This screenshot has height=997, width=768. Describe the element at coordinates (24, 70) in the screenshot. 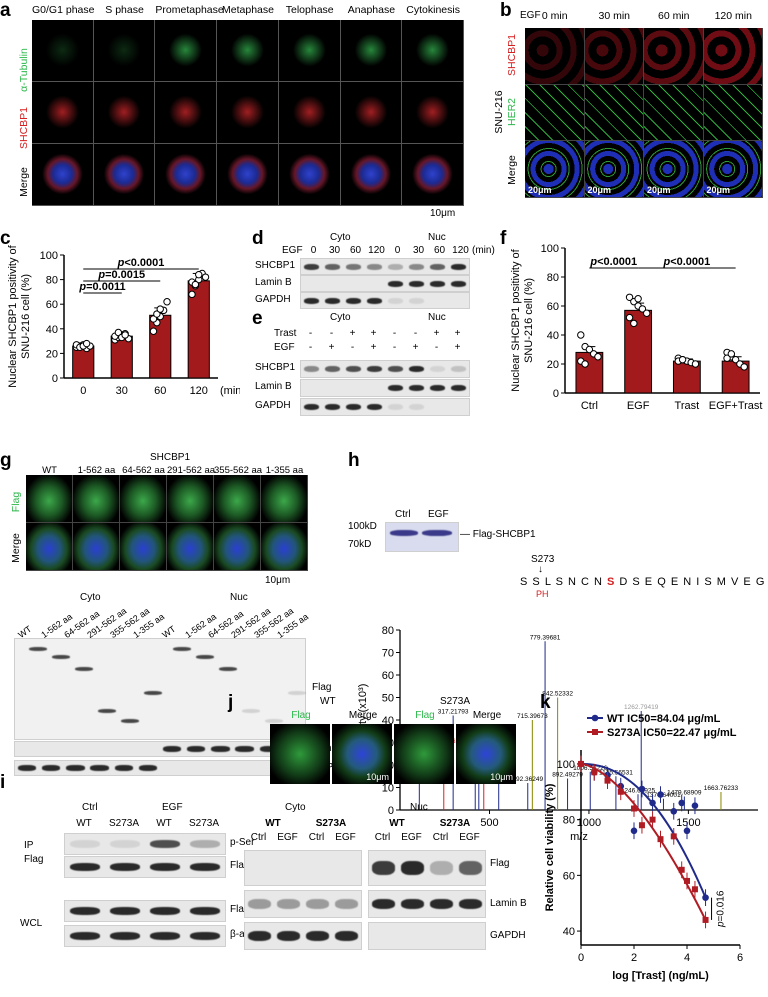

I see `row-label-tubulin: α-Tubulin` at that location.